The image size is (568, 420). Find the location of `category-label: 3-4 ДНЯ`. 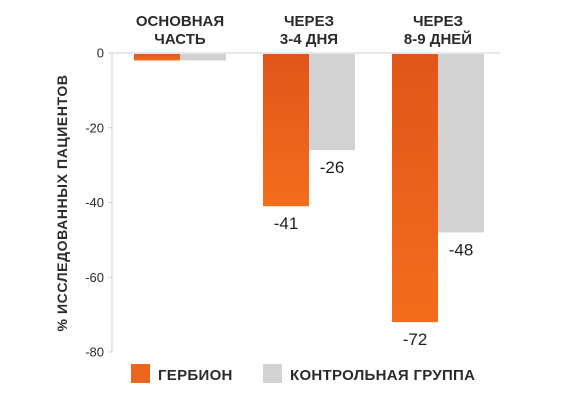

category-label: 3-4 ДНЯ is located at coordinates (309, 39).